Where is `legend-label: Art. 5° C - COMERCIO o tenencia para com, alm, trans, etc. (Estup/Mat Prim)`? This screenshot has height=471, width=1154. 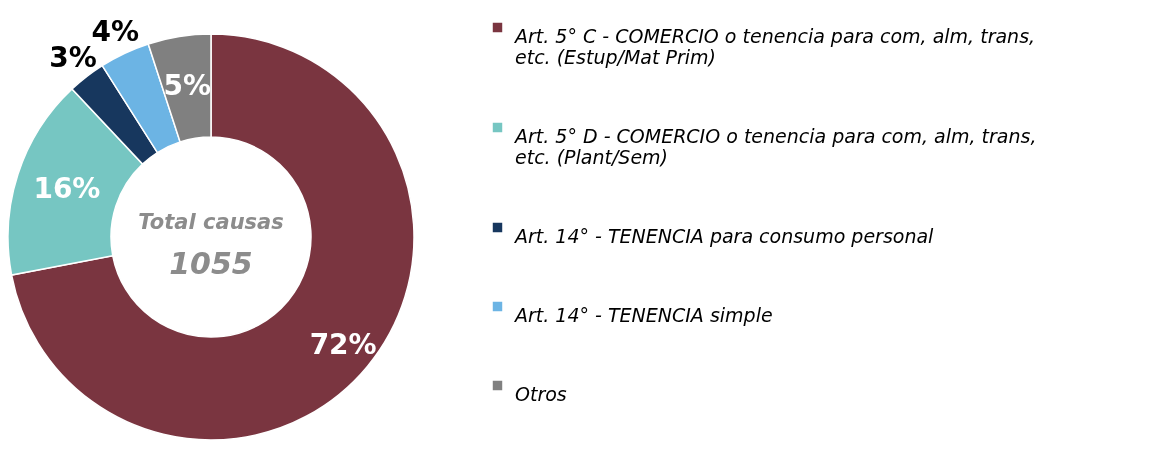
legend-label: Art. 5° C - COMERCIO o tenencia para com, alm, trans, etc. (Estup/Mat Prim) is located at coordinates (774, 46).